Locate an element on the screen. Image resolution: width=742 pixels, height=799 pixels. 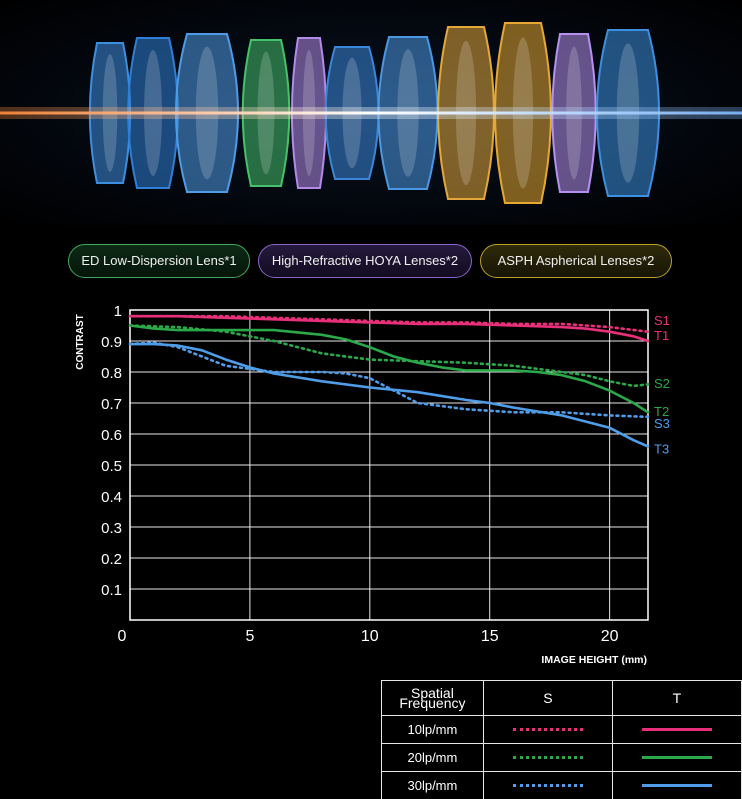
x-axis-label: IMAGE HEIGHT (mm) is located at coordinates (594, 660).